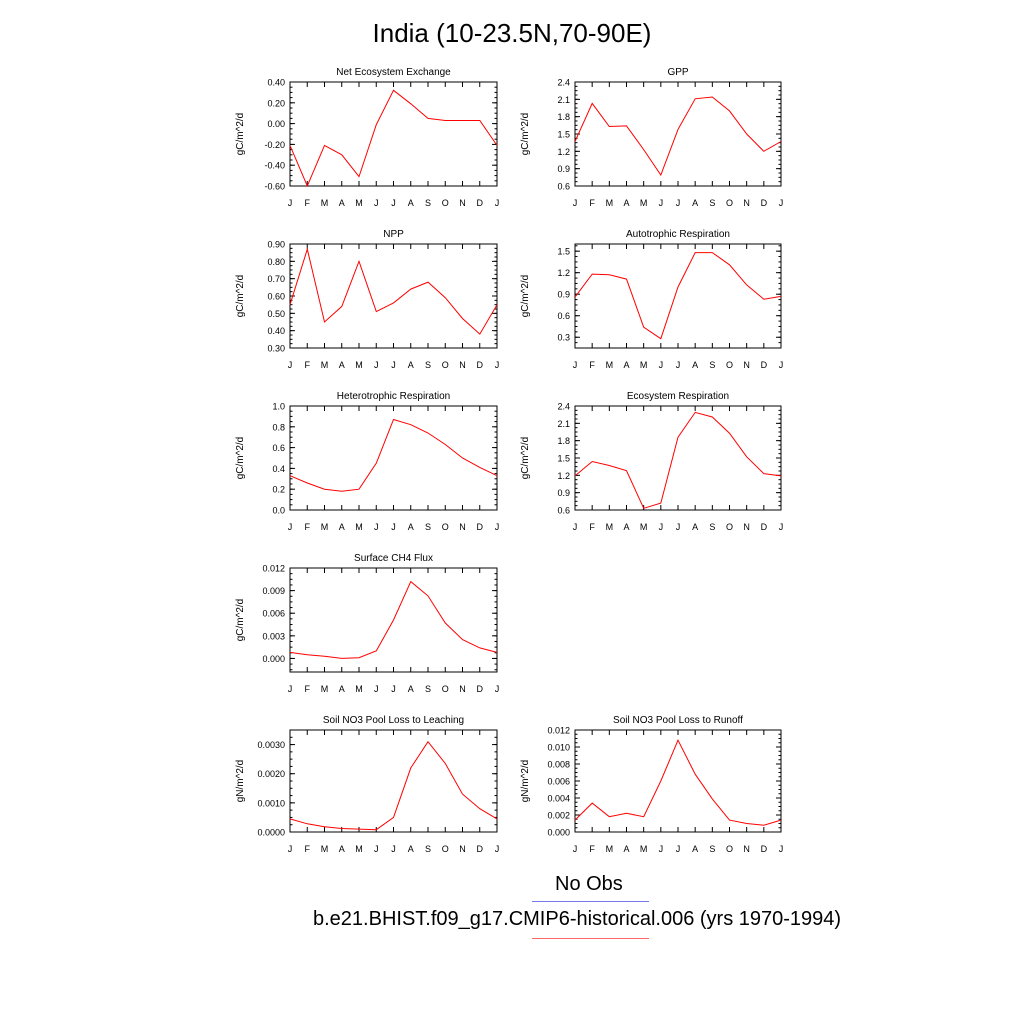 Image resolution: width=1024 pixels, height=1024 pixels. What do you see at coordinates (276, 331) in the screenshot?
I see `y-tick-label: 0.40` at bounding box center [276, 331].